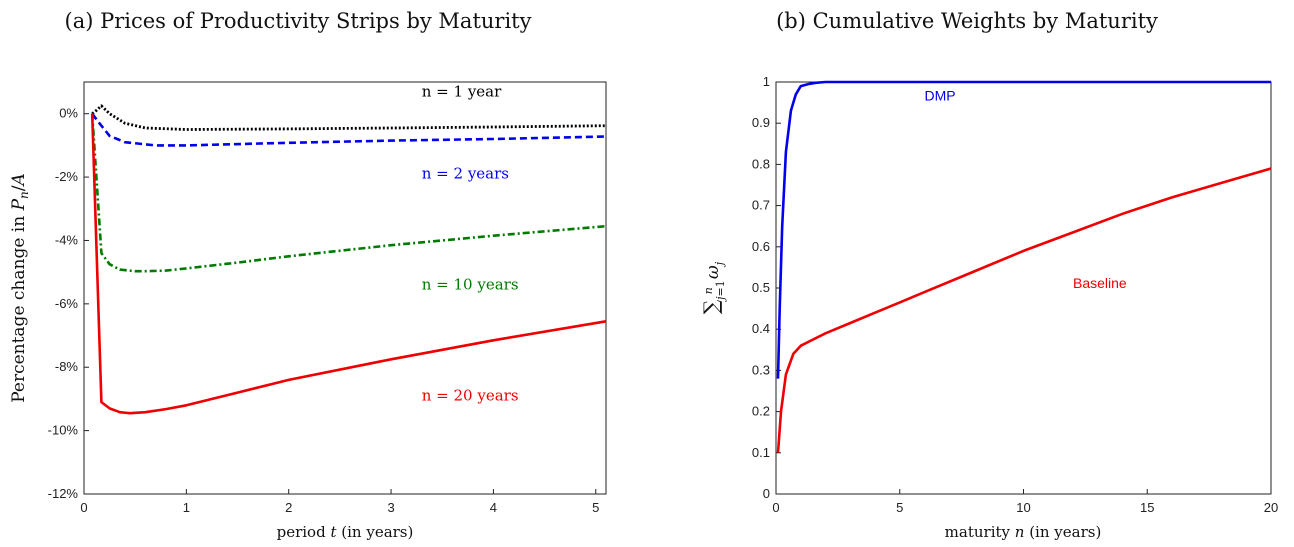 The image size is (1294, 547). Describe the element at coordinates (967, 21) in the screenshot. I see `panel-b-title: (b) Cumulative Weights by Maturity` at that location.